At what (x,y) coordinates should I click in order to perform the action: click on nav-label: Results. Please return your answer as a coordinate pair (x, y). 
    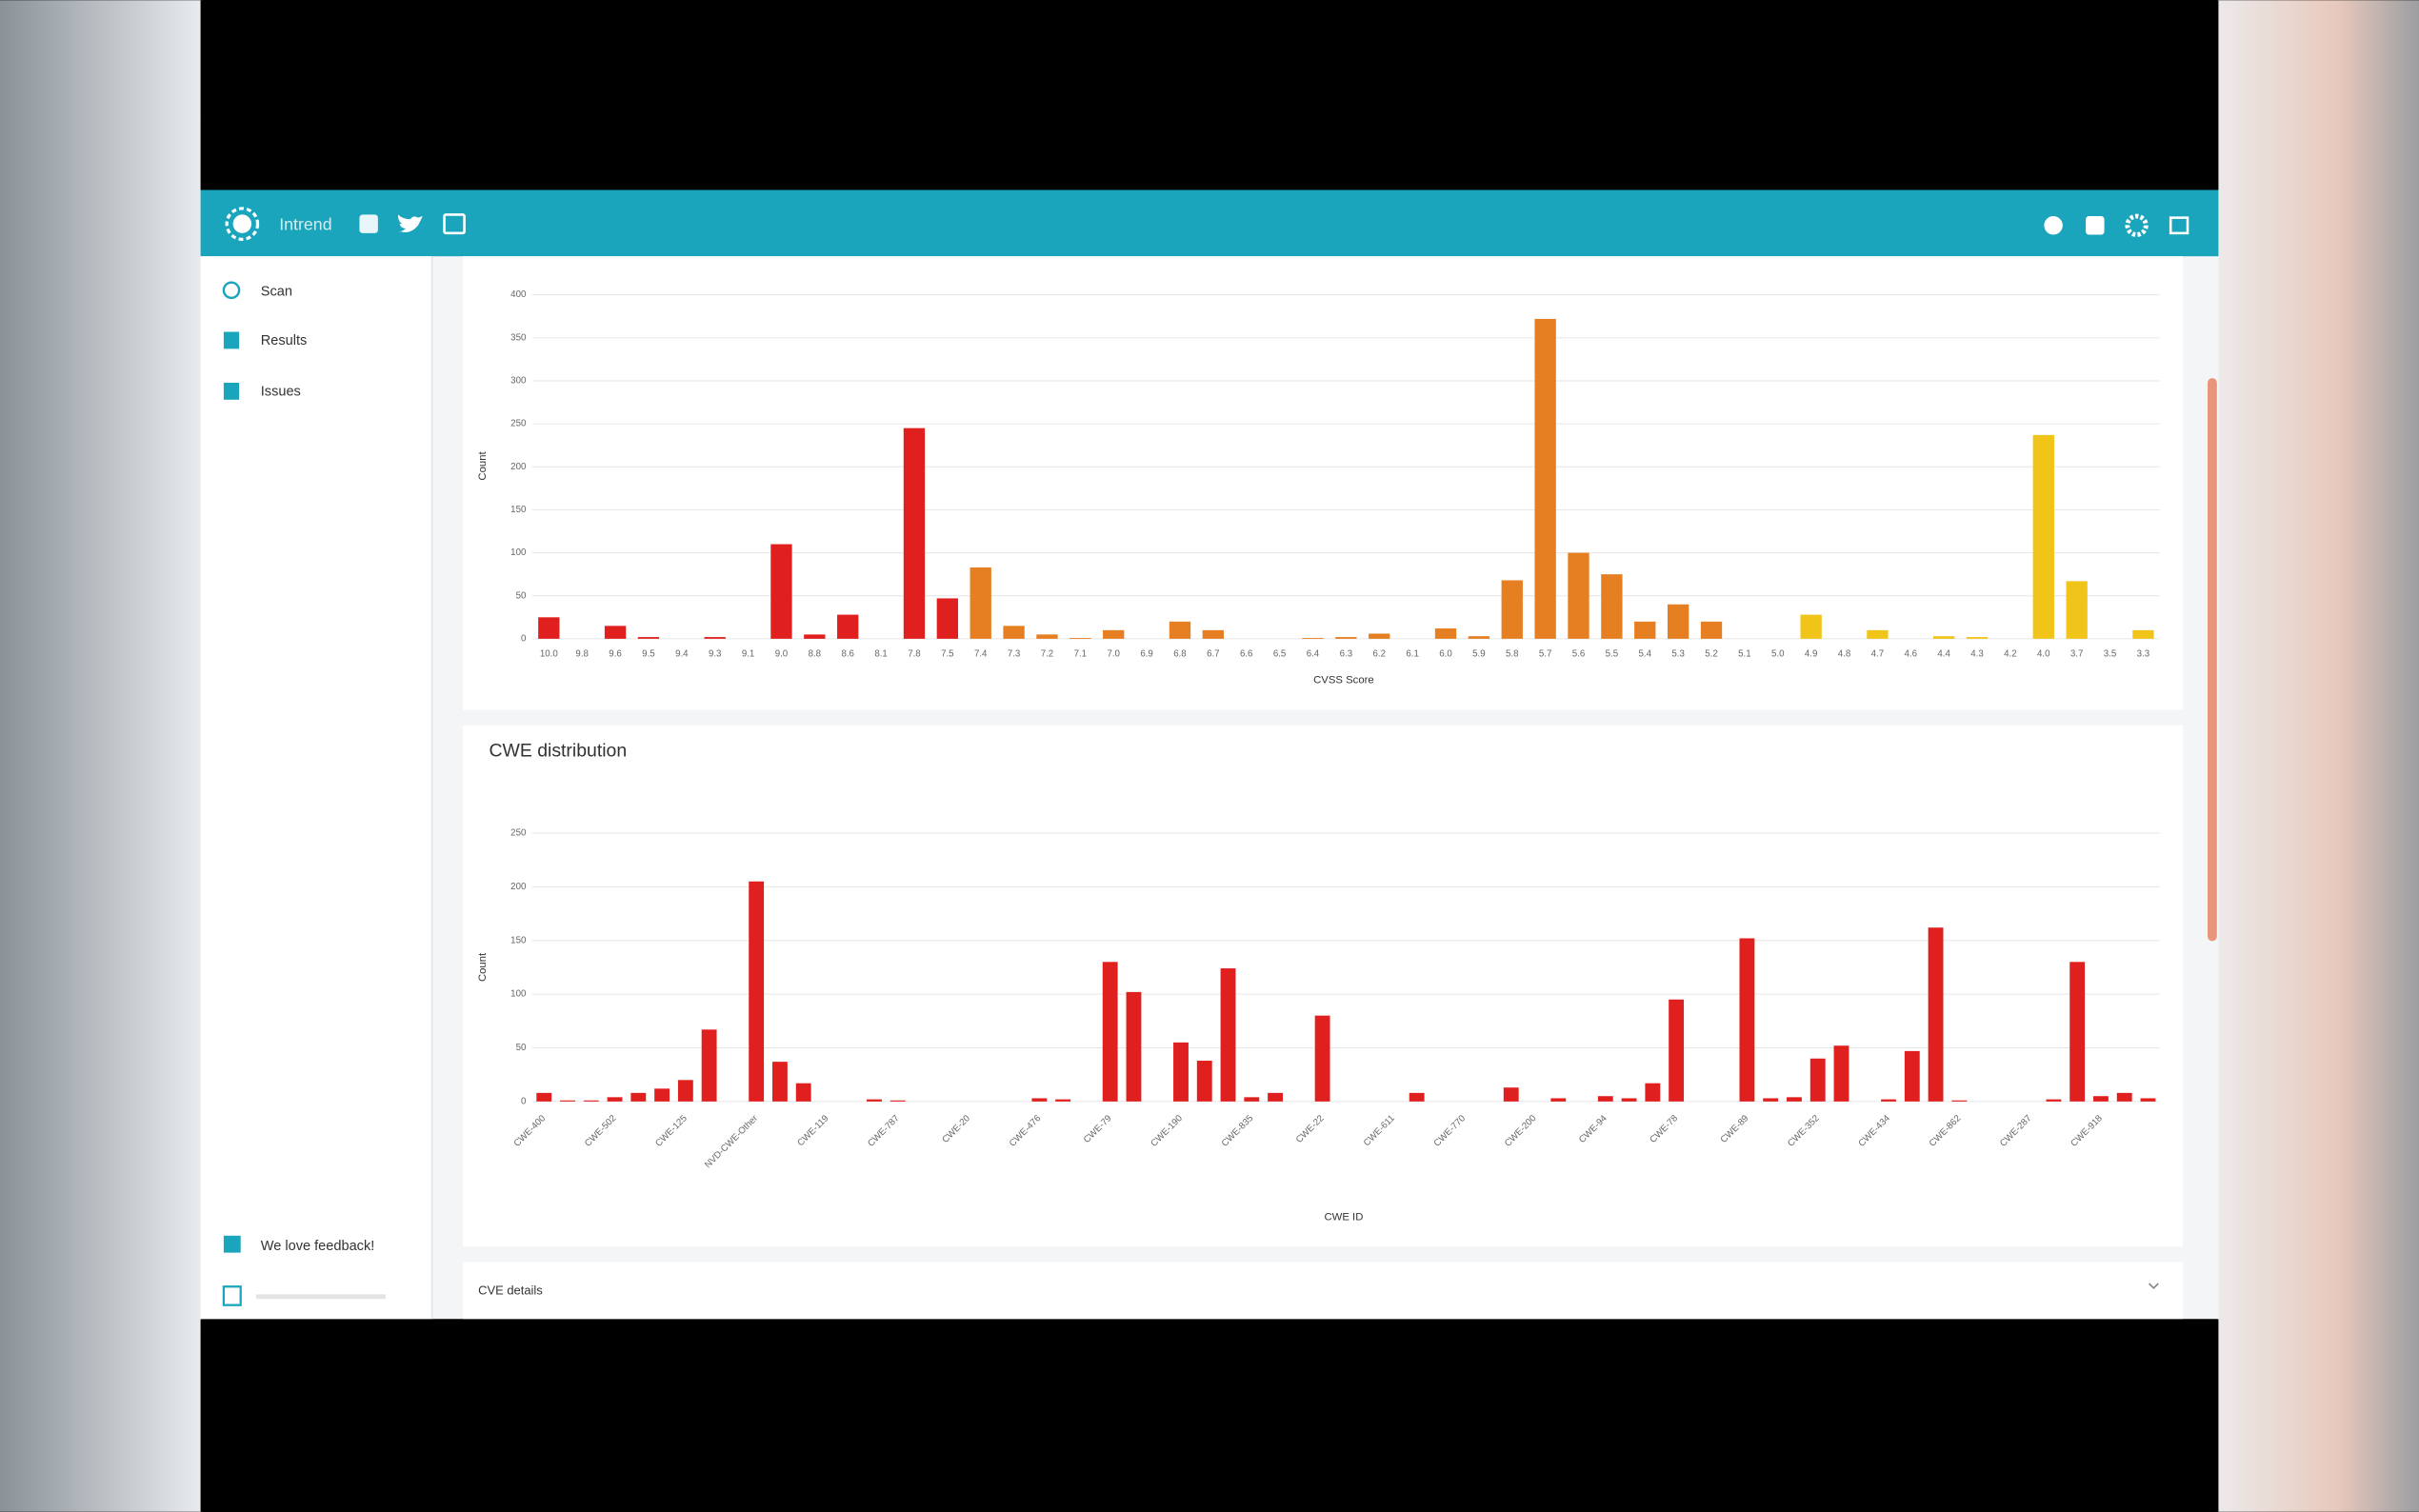
    Looking at the image, I should click on (284, 340).